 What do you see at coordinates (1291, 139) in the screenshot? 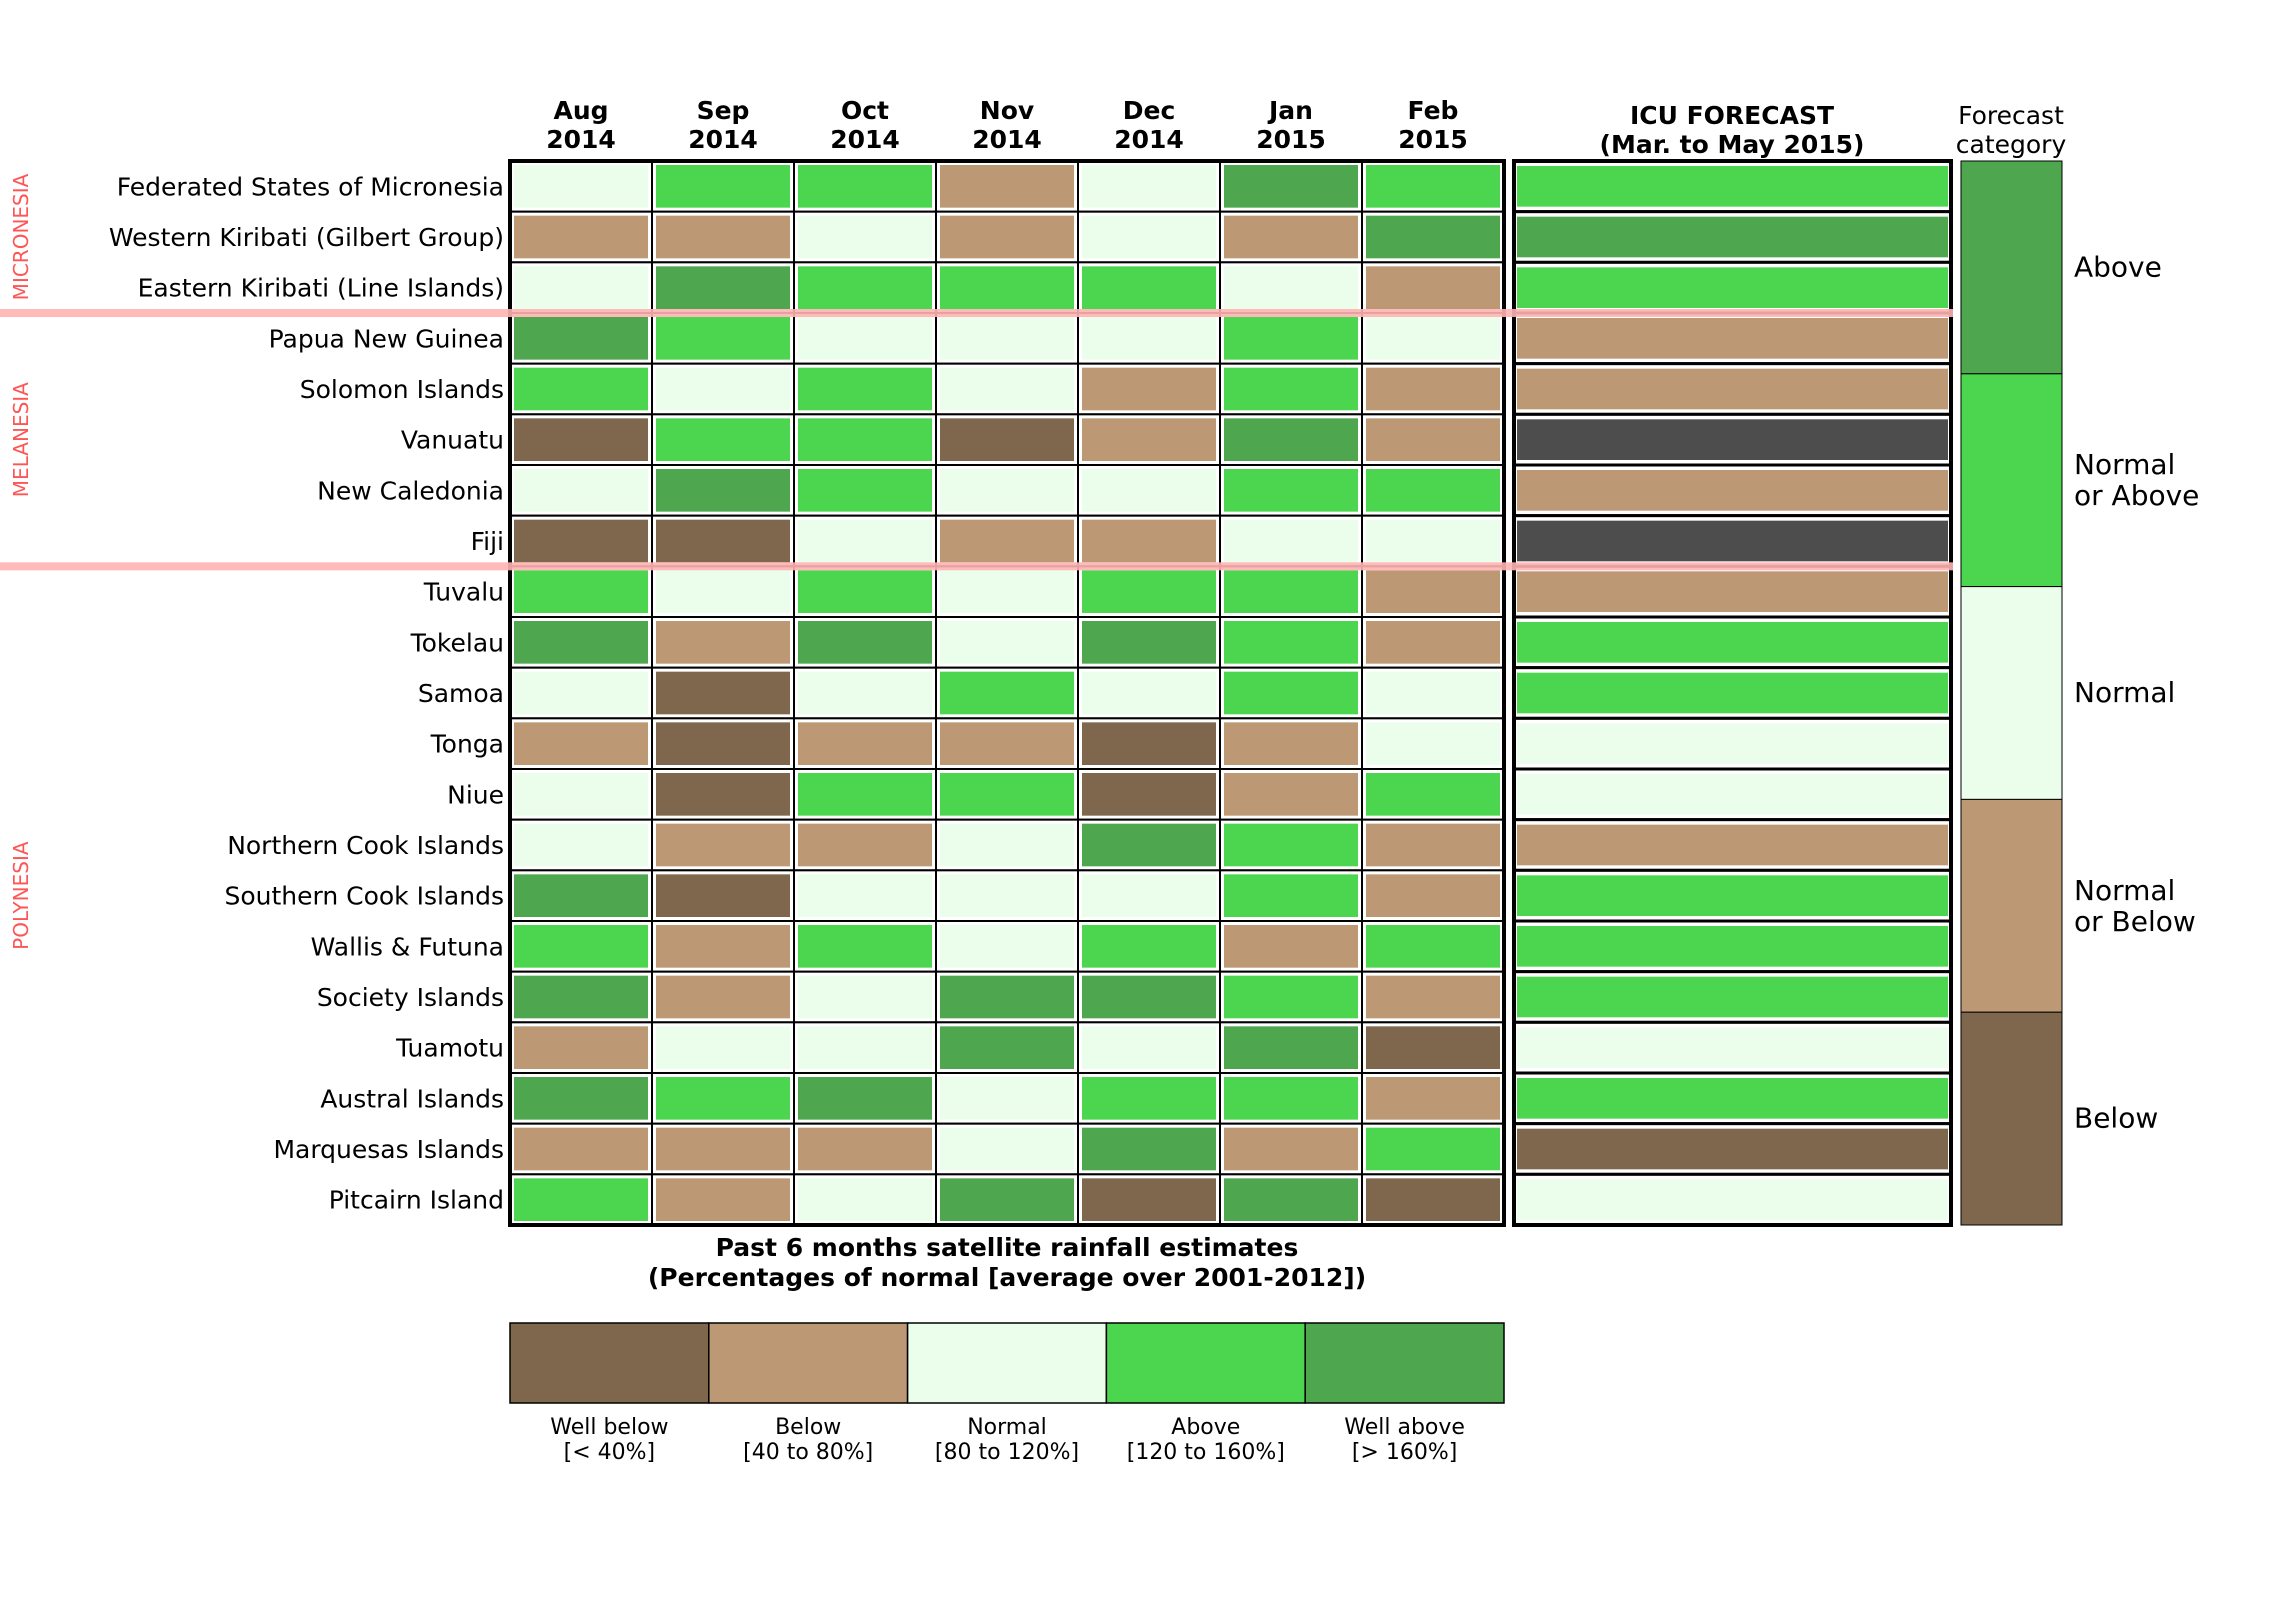
I see `year-label: 2015` at bounding box center [1291, 139].